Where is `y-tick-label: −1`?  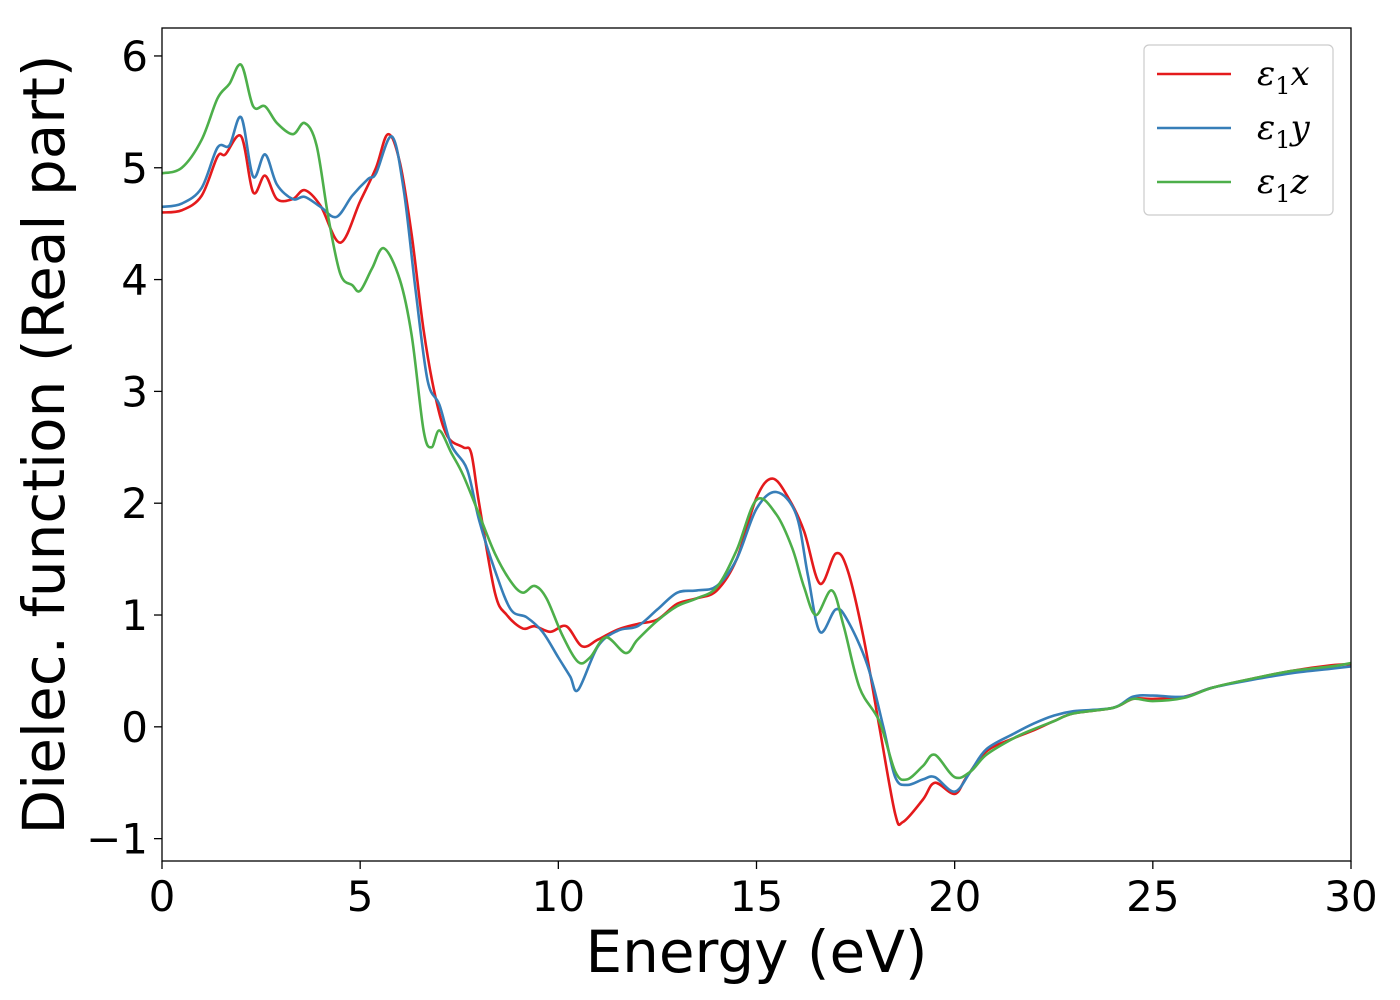 y-tick-label: −1 is located at coordinates (117, 839).